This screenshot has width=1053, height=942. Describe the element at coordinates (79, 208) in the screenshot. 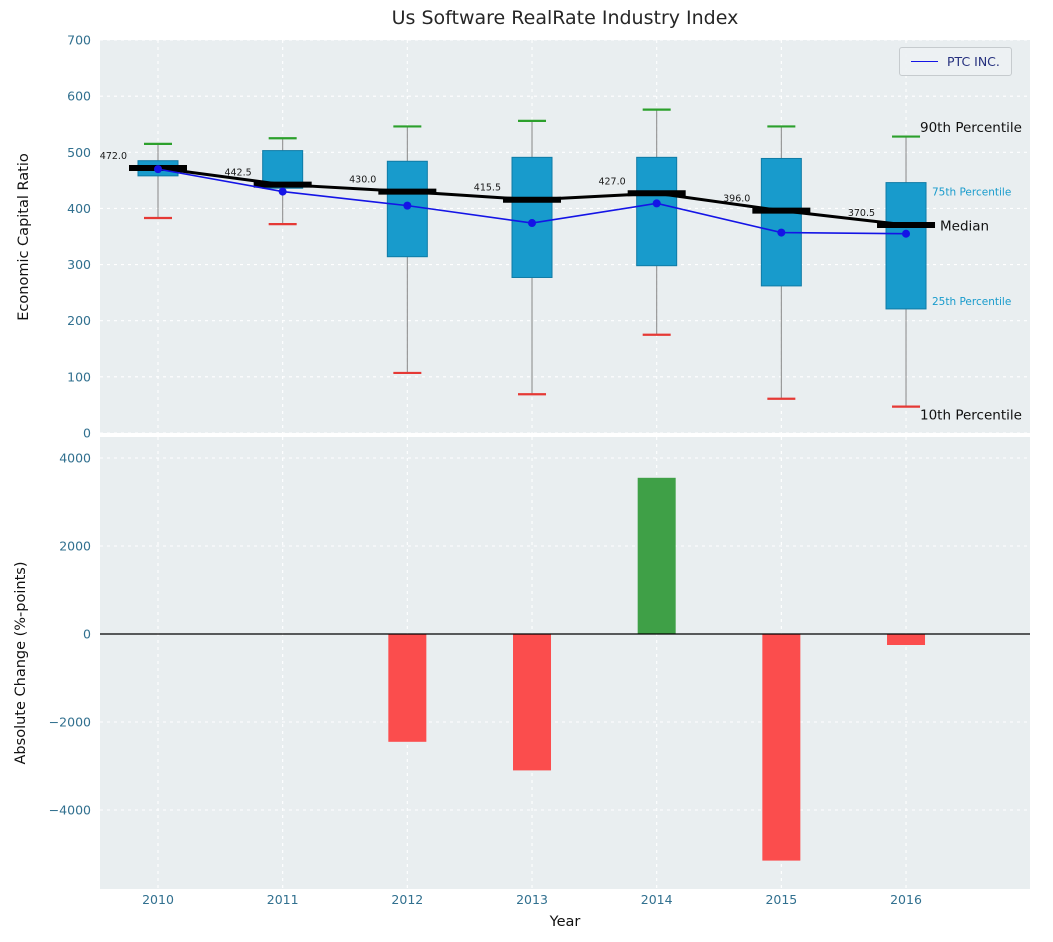

I see `top-y-tick-label: 400` at that location.